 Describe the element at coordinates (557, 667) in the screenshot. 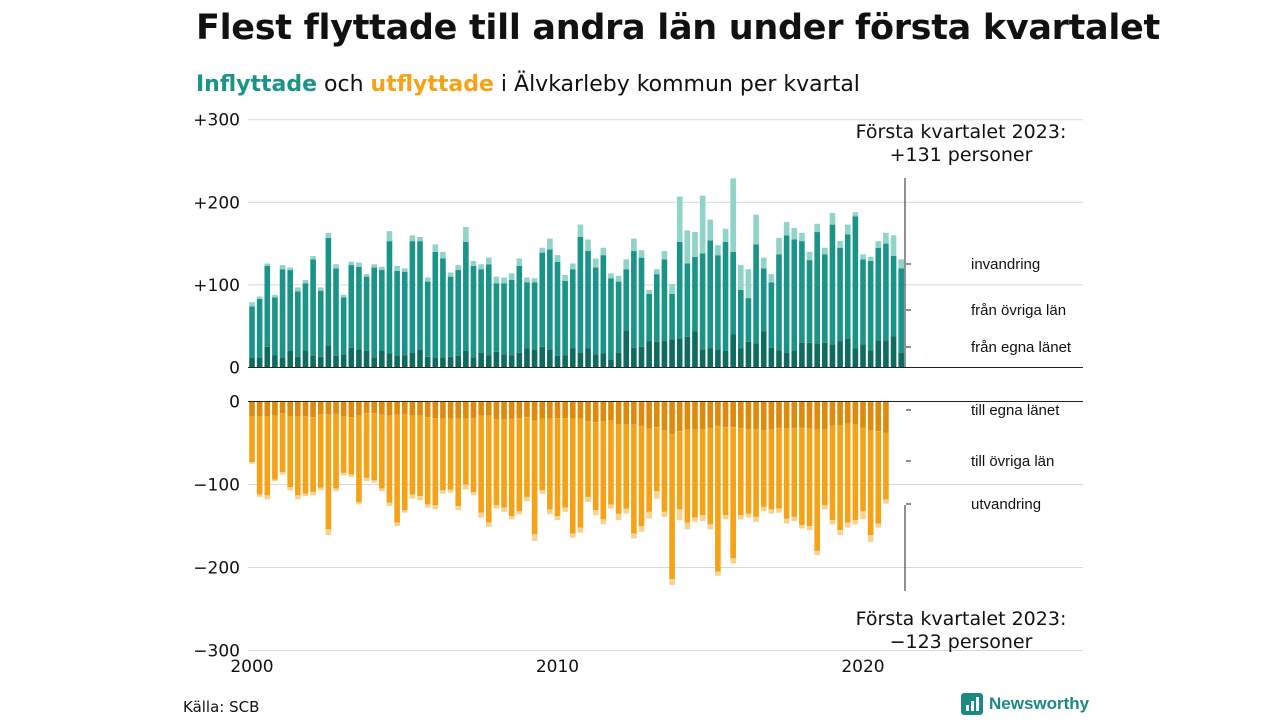

I see `x-tick-label: 2010` at that location.